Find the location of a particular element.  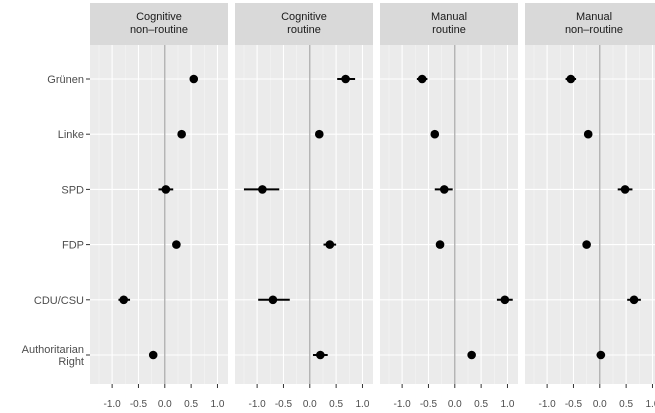

facet-title: Cognitive non–routine is located at coordinates (159, 23).